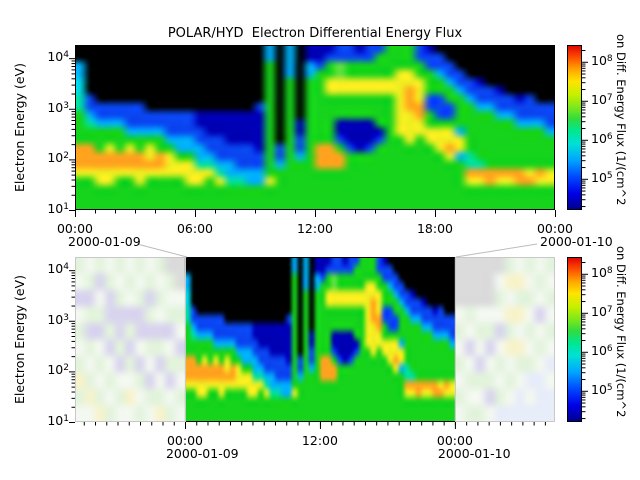  Describe the element at coordinates (621, 120) in the screenshot. I see `colorbar-title-top: on Diff. Energy Flux (1/(cm^2` at that location.